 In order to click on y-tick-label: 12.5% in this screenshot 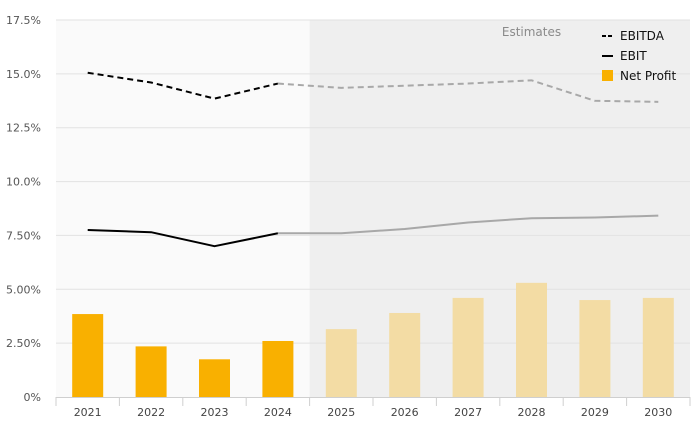, I will do `click(23, 128)`.